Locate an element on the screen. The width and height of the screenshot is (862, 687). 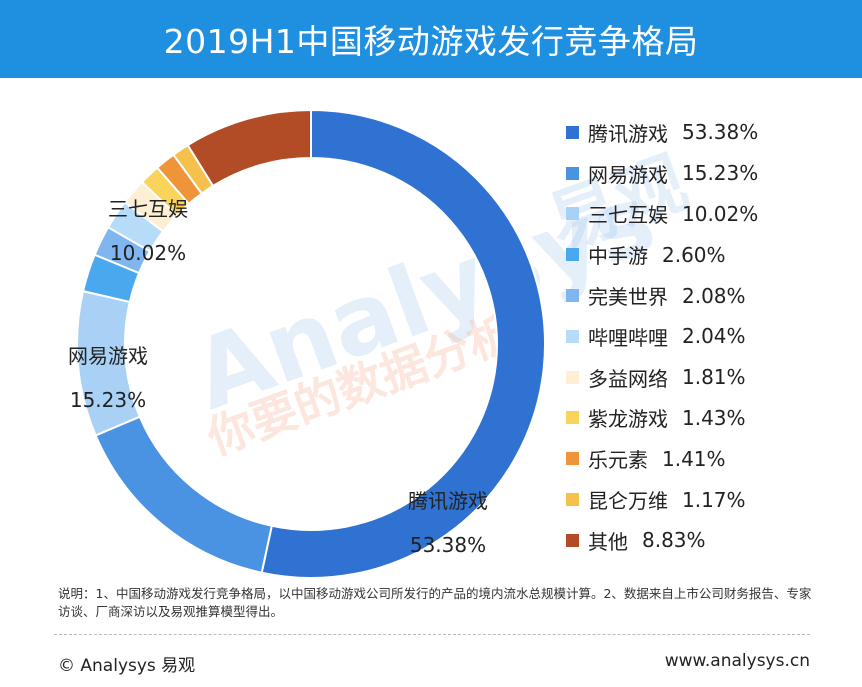
slice-label-name-2: 网易游戏 is located at coordinates (108, 356).